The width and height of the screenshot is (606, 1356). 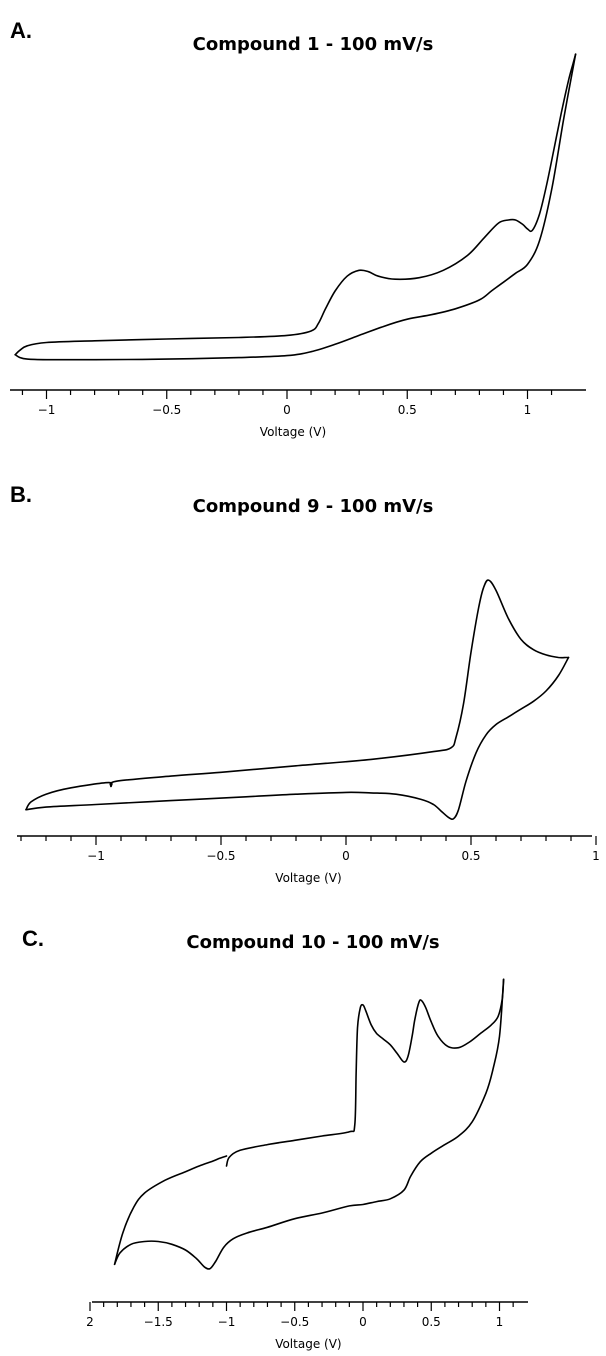 What do you see at coordinates (312, 942) in the screenshot?
I see `chart-title: Compound 10 - 100 mV/s` at bounding box center [312, 942].